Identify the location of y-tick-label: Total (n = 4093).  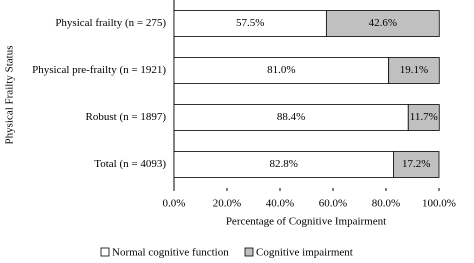
(130, 164).